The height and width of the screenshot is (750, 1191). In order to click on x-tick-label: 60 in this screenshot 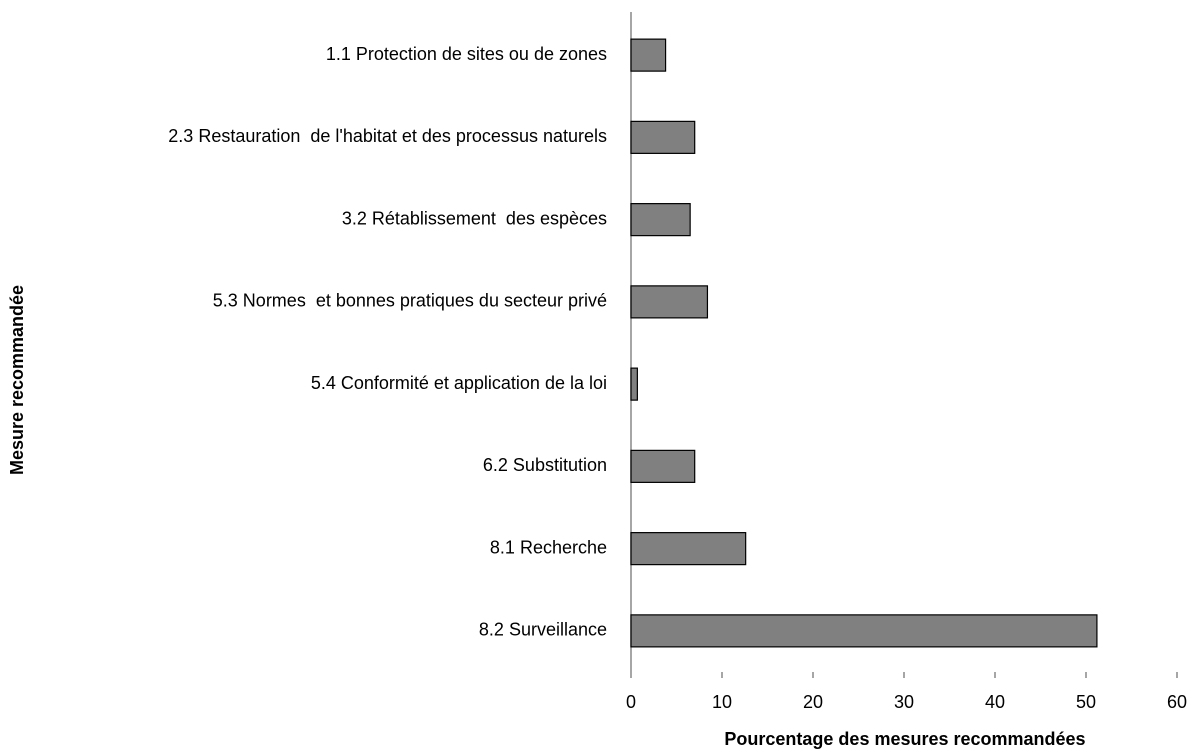, I will do `click(1177, 702)`.